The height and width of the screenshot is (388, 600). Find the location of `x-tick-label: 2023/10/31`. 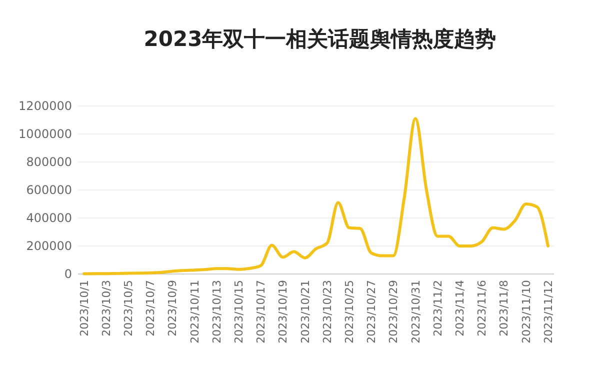

x-tick-label: 2023/10/31 is located at coordinates (415, 312).